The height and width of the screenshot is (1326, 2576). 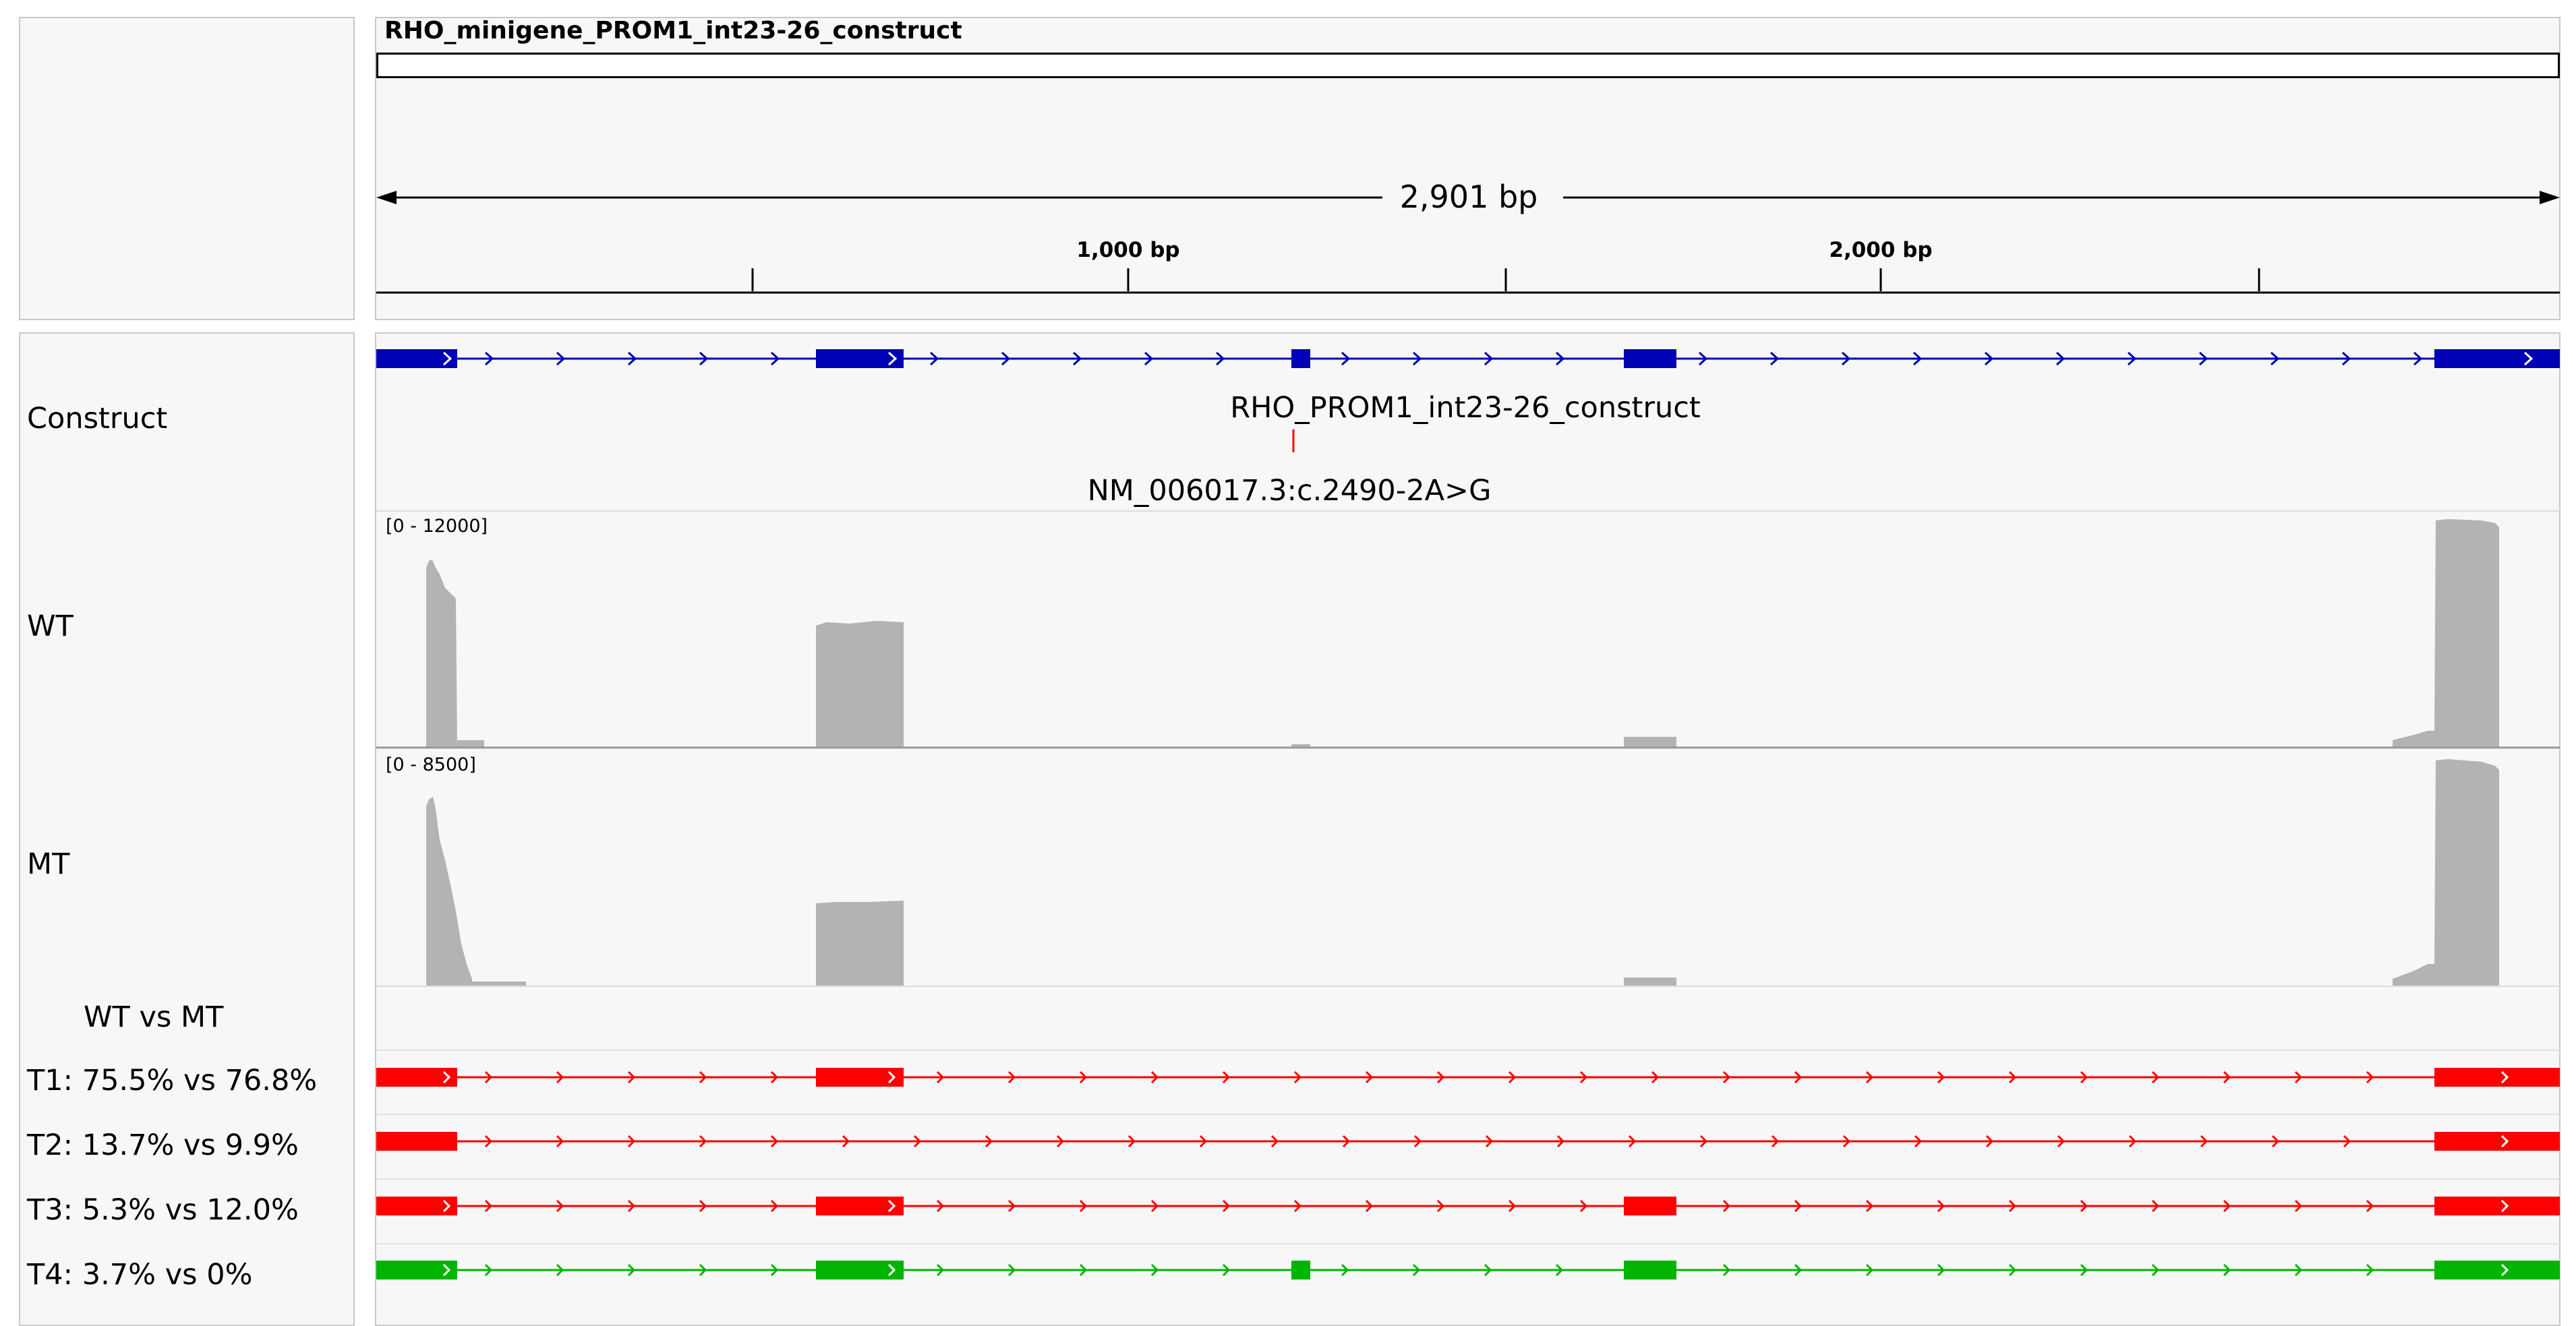 What do you see at coordinates (154, 1017) in the screenshot?
I see `comparison-header: WT vs MT` at bounding box center [154, 1017].